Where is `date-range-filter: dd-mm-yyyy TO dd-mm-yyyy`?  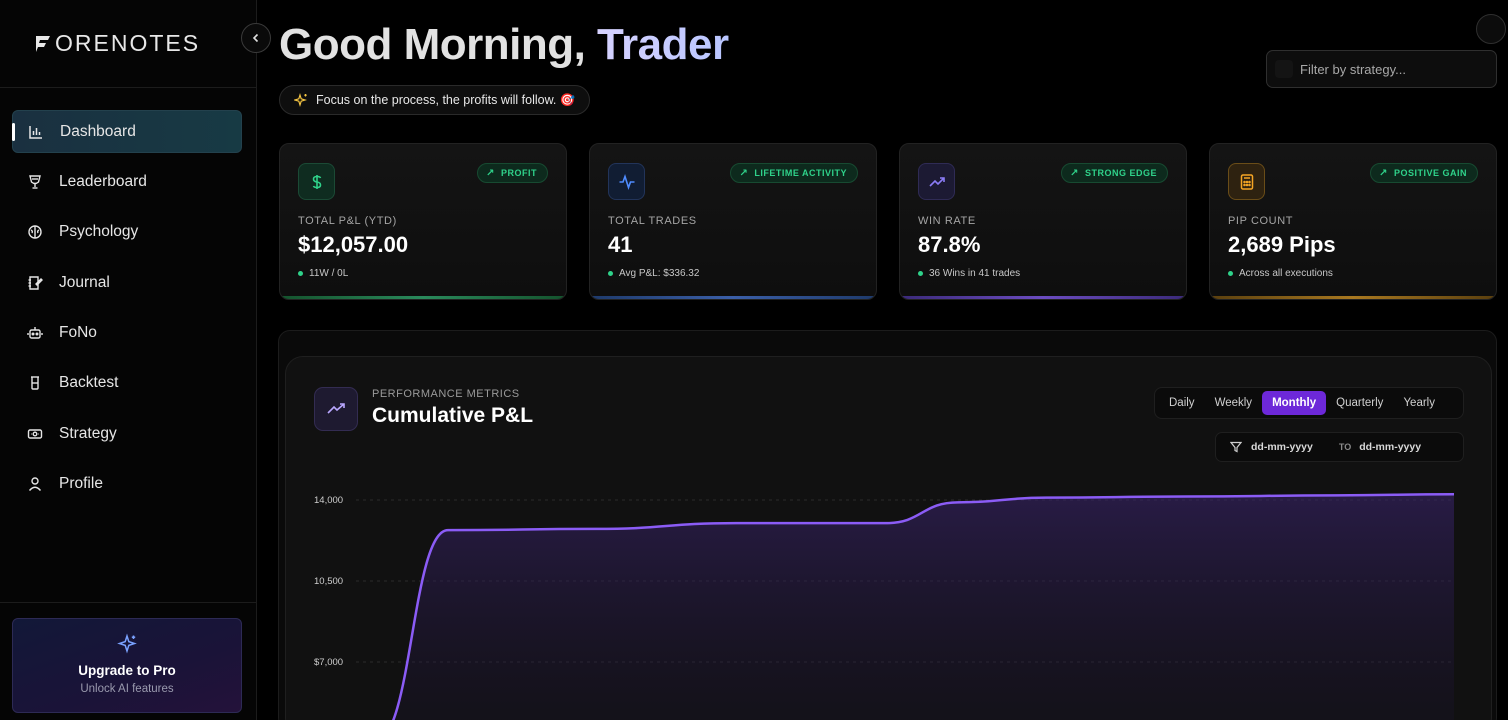
date-range-filter: dd-mm-yyyy TO dd-mm-yyyy is located at coordinates (1339, 447).